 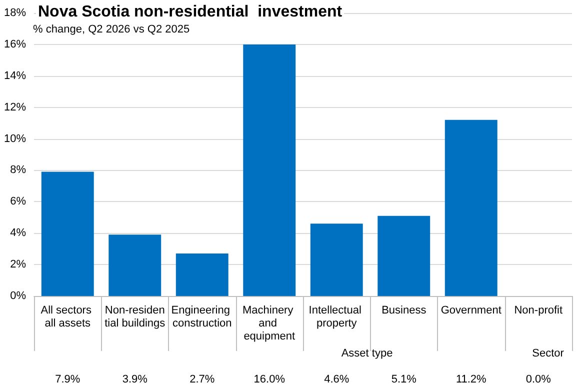 What do you see at coordinates (18, 233) in the screenshot?
I see `y-tick-label: 4%` at bounding box center [18, 233].